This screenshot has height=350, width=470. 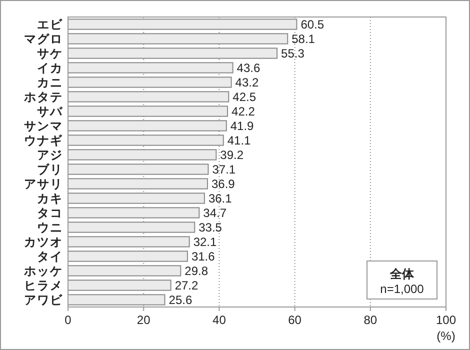 What do you see at coordinates (68, 320) in the screenshot?
I see `x-tick-label: 0` at bounding box center [68, 320].